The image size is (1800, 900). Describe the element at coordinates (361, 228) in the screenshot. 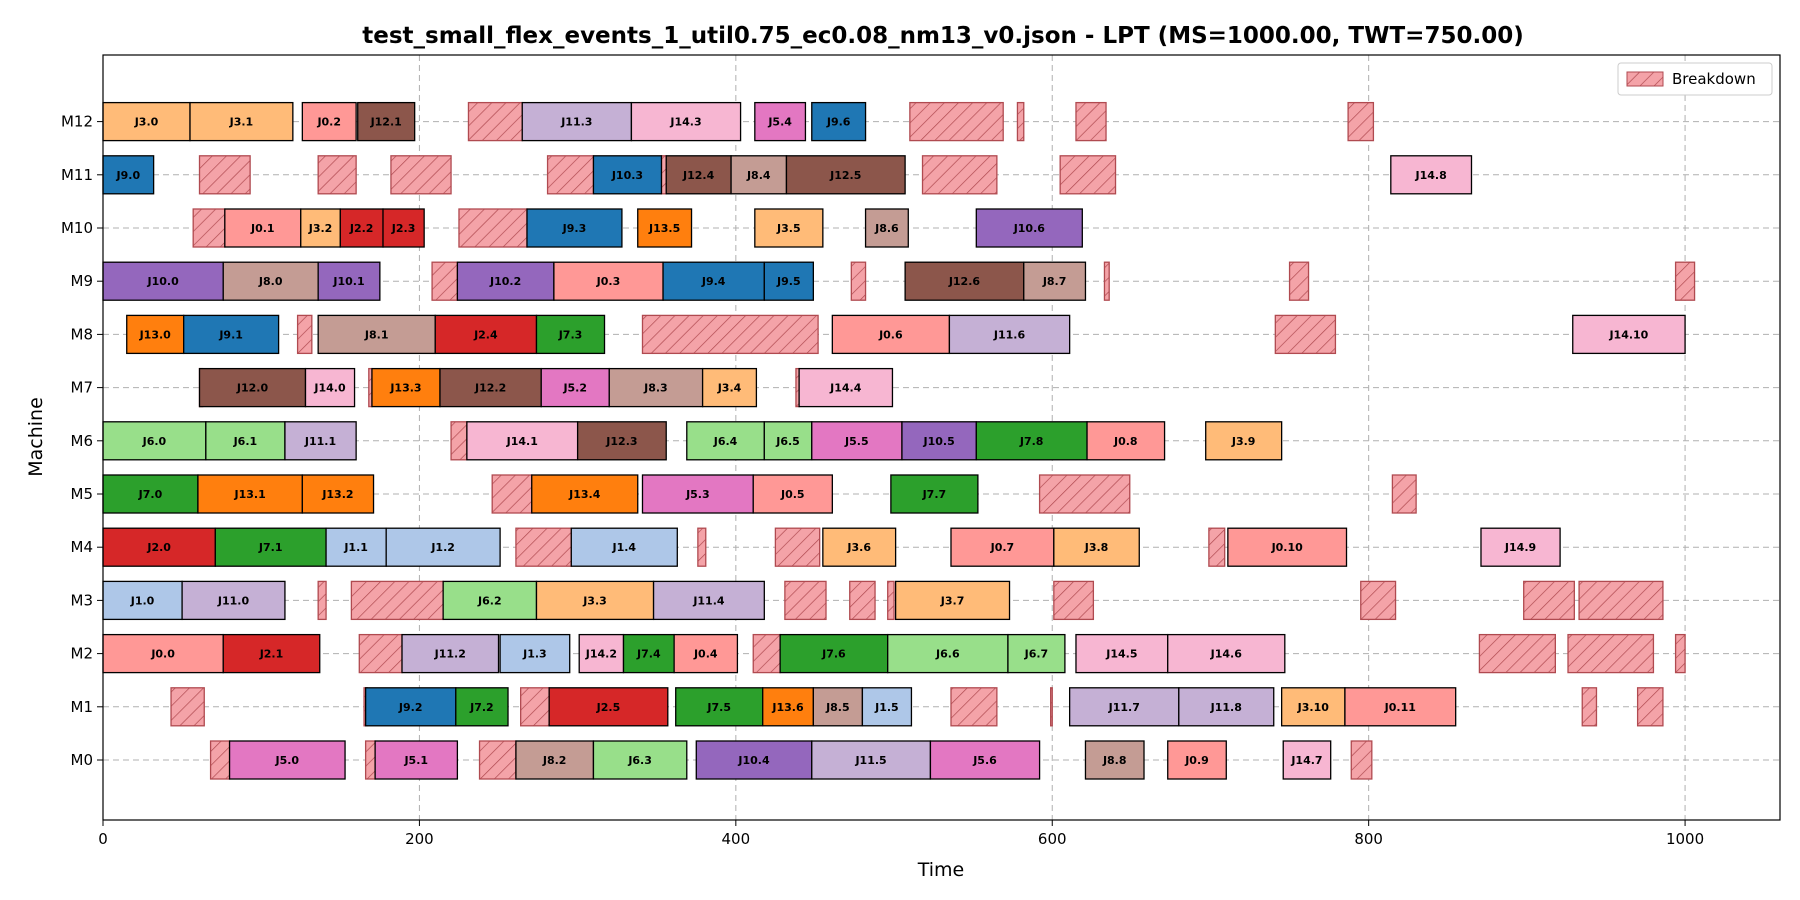

I see `operation-label: J2.2` at that location.